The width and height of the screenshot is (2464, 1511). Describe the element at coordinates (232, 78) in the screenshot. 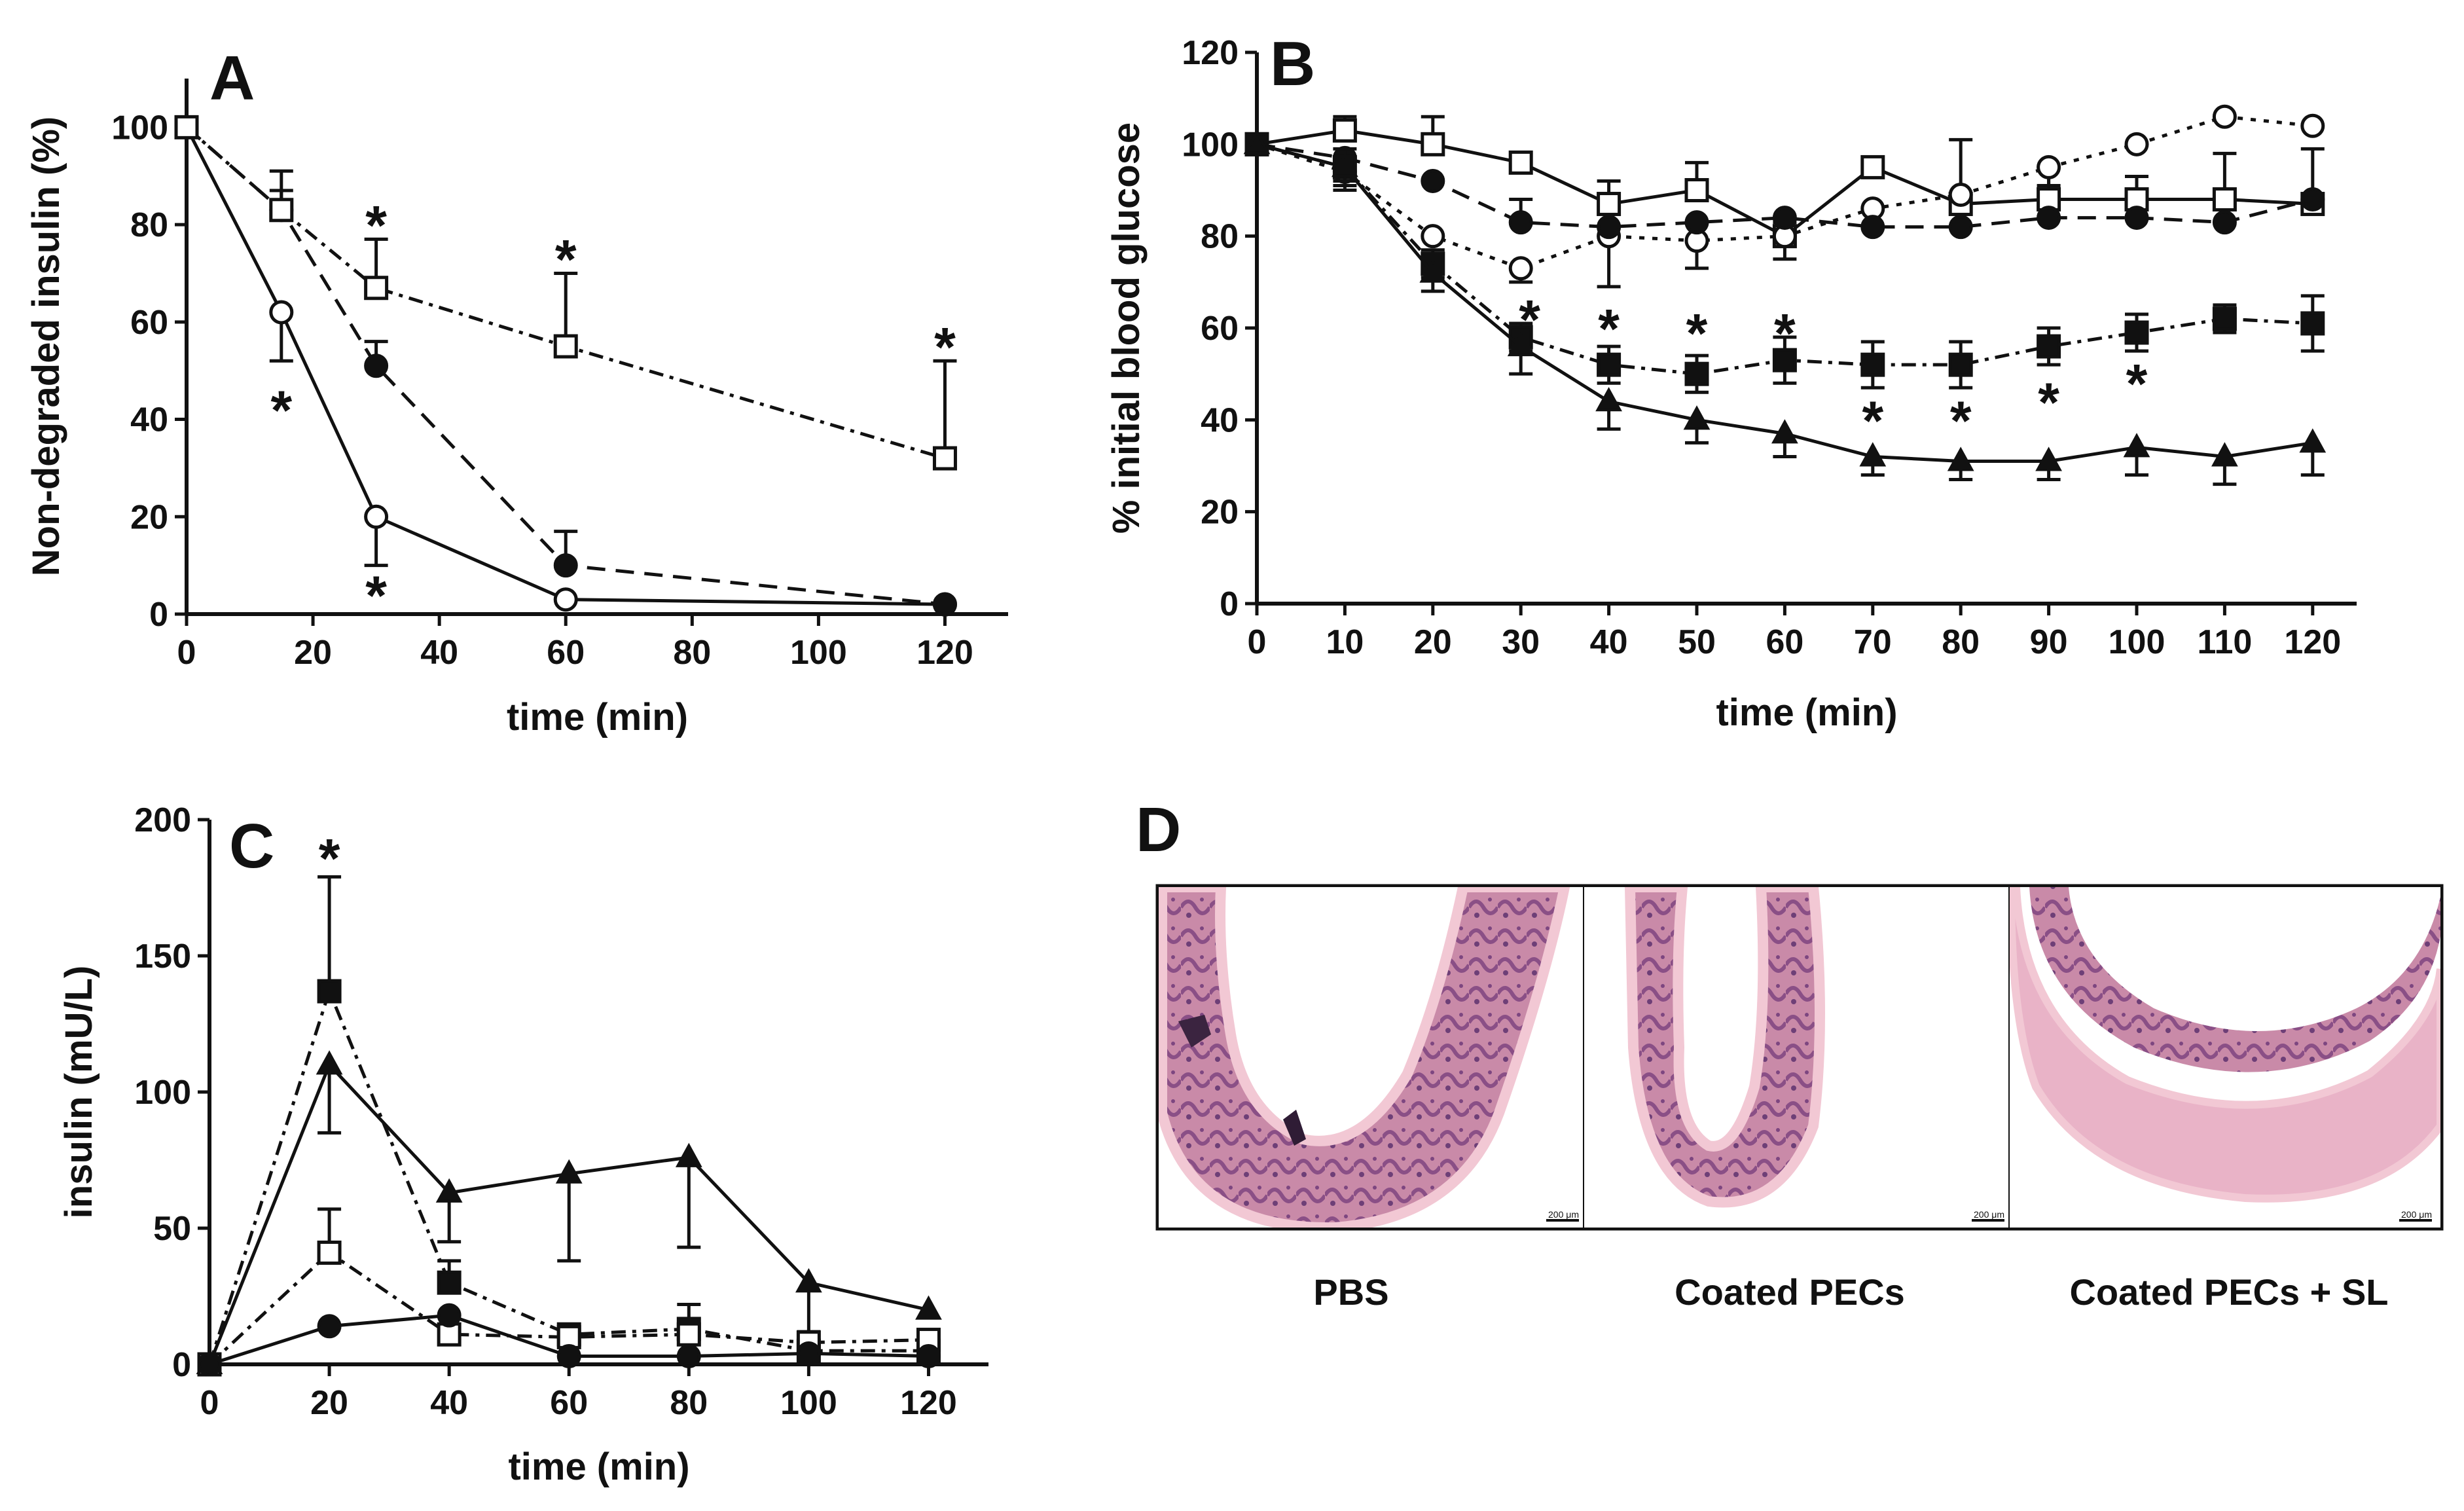

I see `panel-a-letter: A` at that location.